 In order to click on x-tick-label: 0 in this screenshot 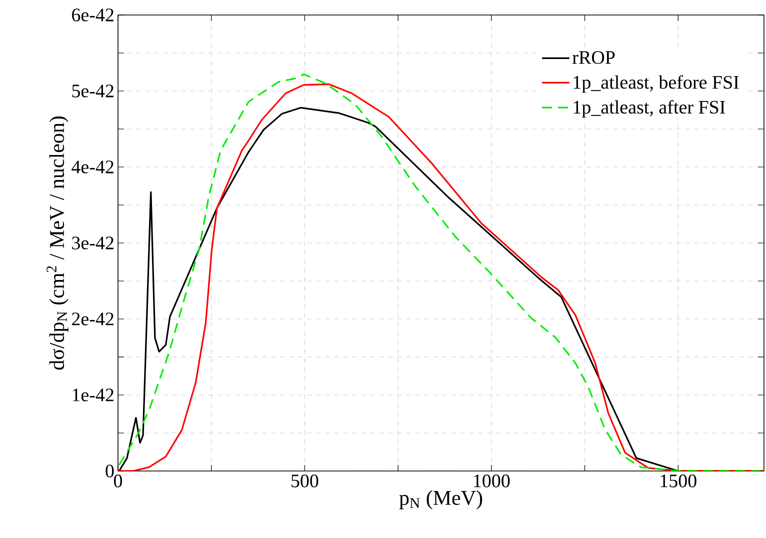, I will do `click(118, 481)`.